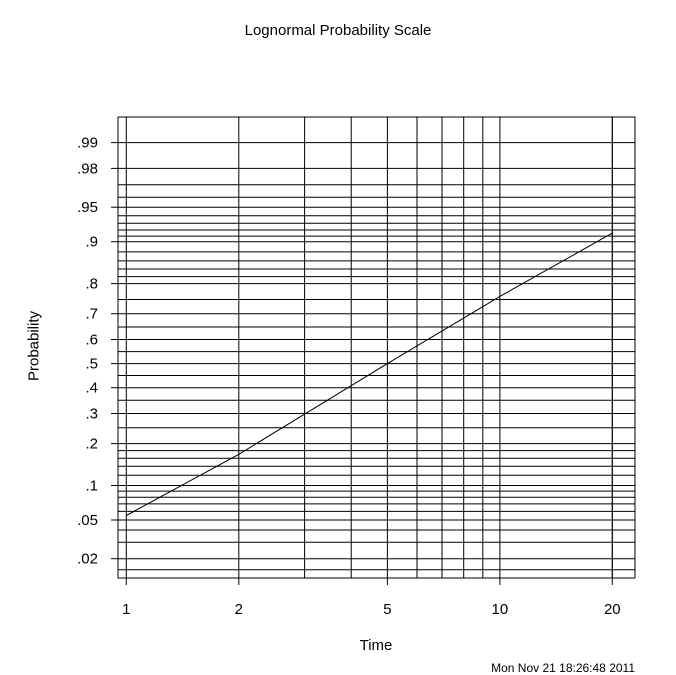  I want to click on y-axis-label: Probability, so click(34, 346).